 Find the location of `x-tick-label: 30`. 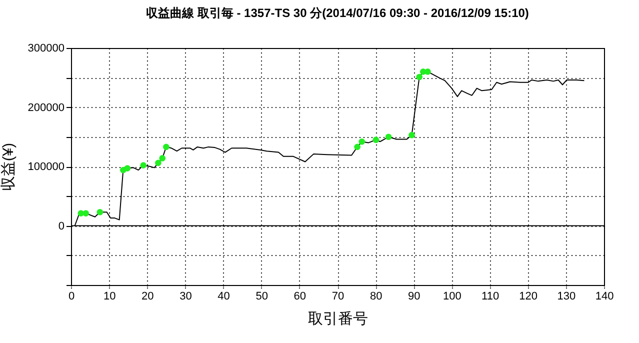

x-tick-label: 30 is located at coordinates (186, 296).